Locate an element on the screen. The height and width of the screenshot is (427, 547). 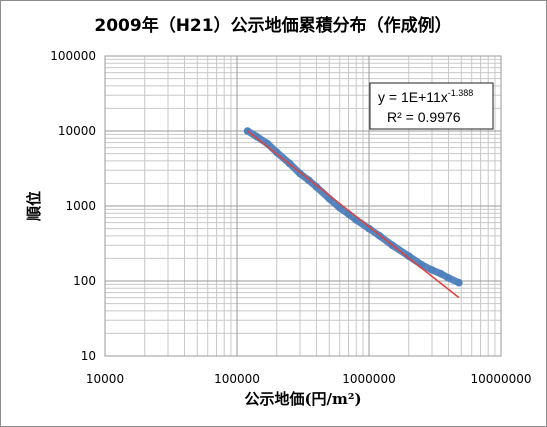
trendline-equation-box: y = 1E+11x-1.388 R² = 0.9976 is located at coordinates (431, 106).